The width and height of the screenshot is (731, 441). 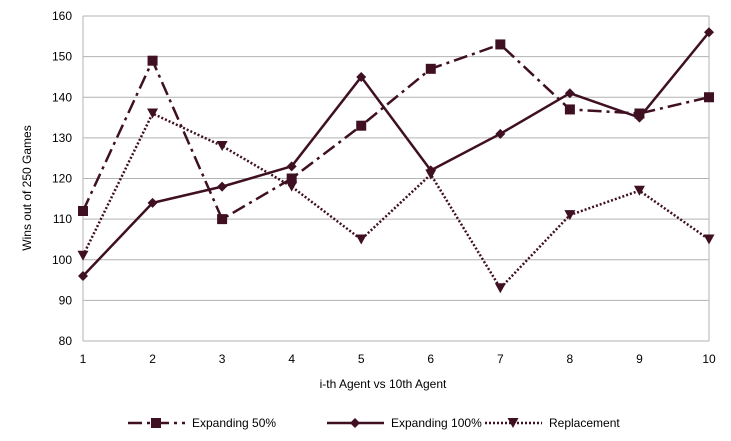 What do you see at coordinates (291, 359) in the screenshot?
I see `x-tick-label: 4` at bounding box center [291, 359].